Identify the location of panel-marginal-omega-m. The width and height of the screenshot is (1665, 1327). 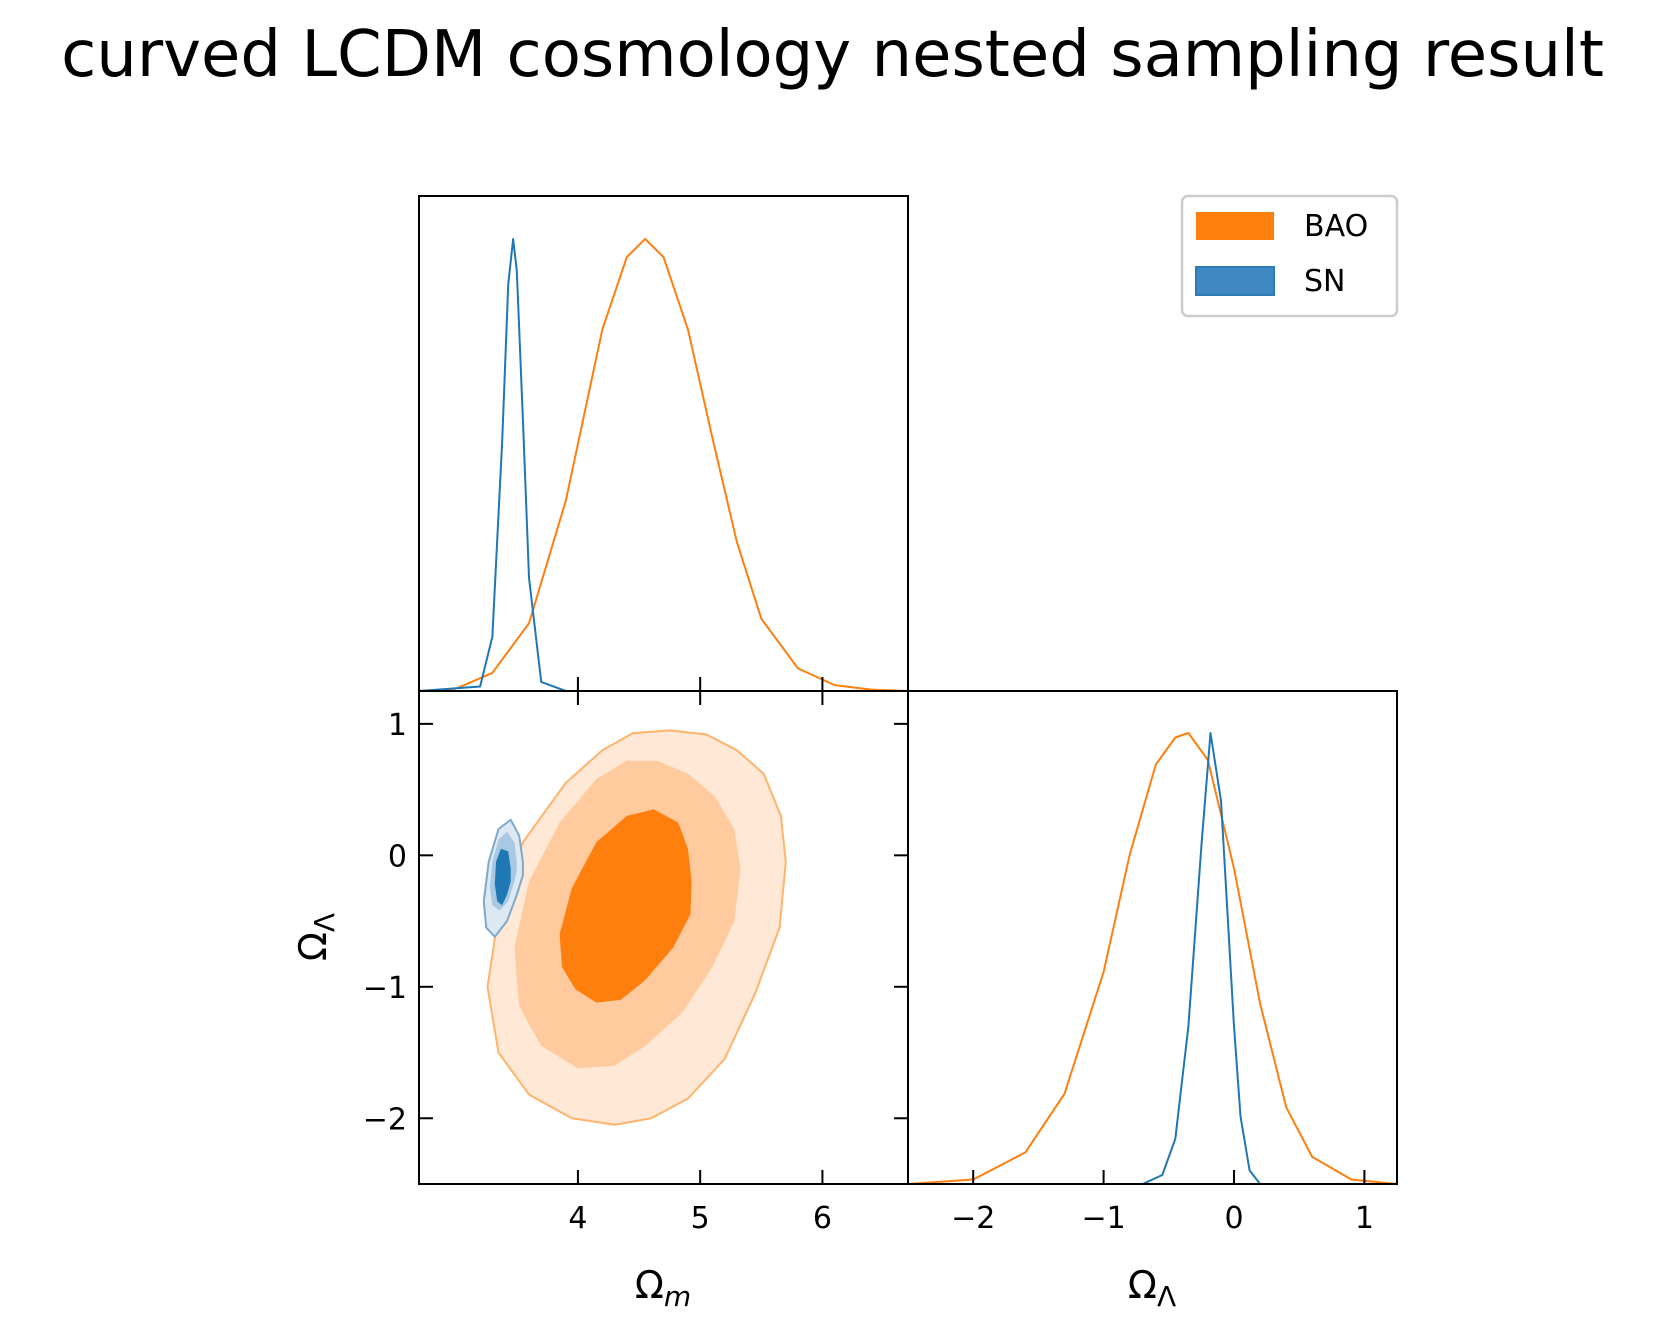
(663, 443).